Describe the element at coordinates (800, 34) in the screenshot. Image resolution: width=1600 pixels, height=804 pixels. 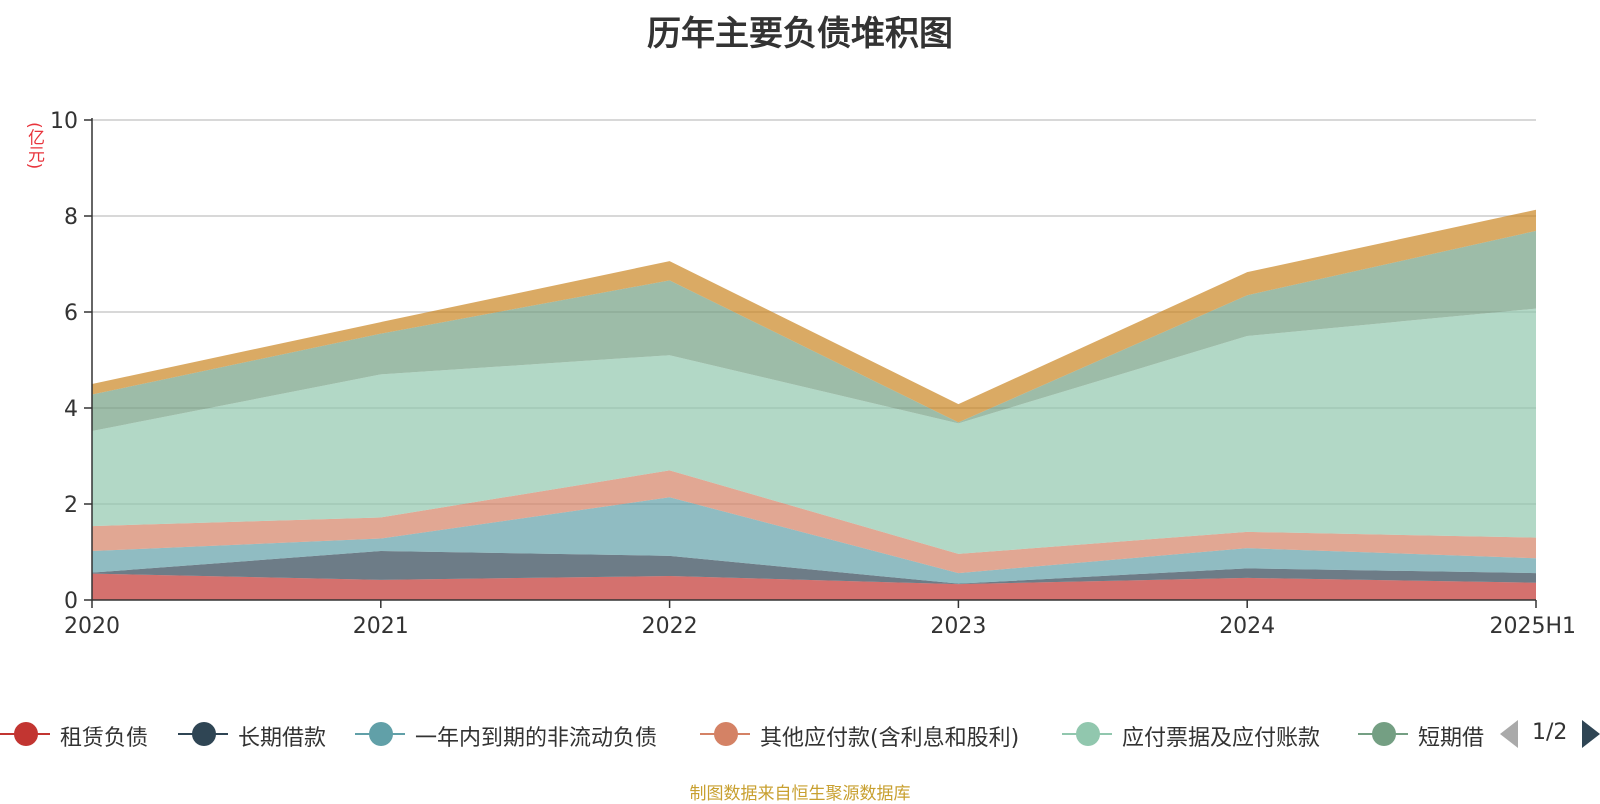
I see `chart-title: 历年主要负债堆积图` at that location.